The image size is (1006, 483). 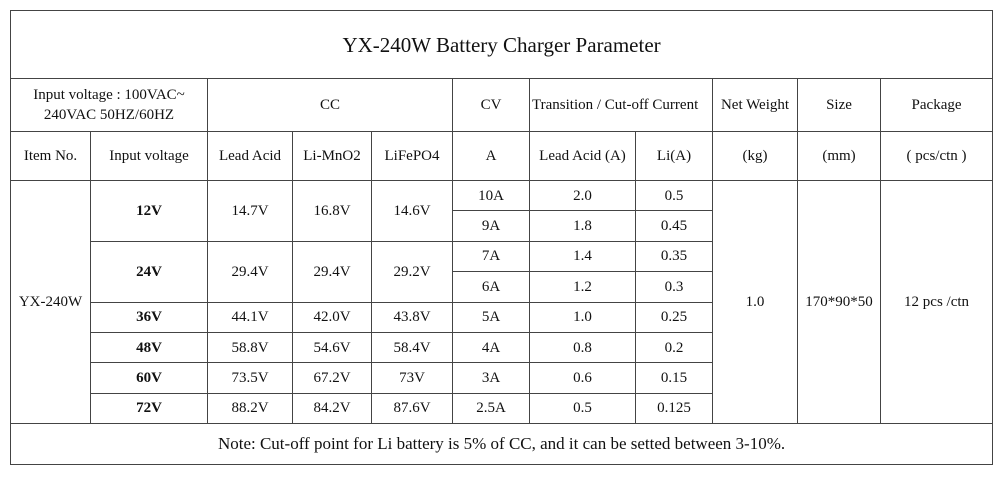 What do you see at coordinates (839, 156) in the screenshot?
I see `header-cell: (mm)` at bounding box center [839, 156].